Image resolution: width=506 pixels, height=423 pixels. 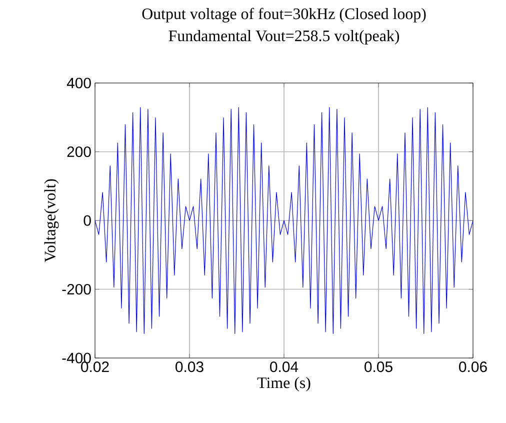 I want to click on chart-title: Output voltage of fout=30kHz (Closed loop), so click(x=284, y=15).